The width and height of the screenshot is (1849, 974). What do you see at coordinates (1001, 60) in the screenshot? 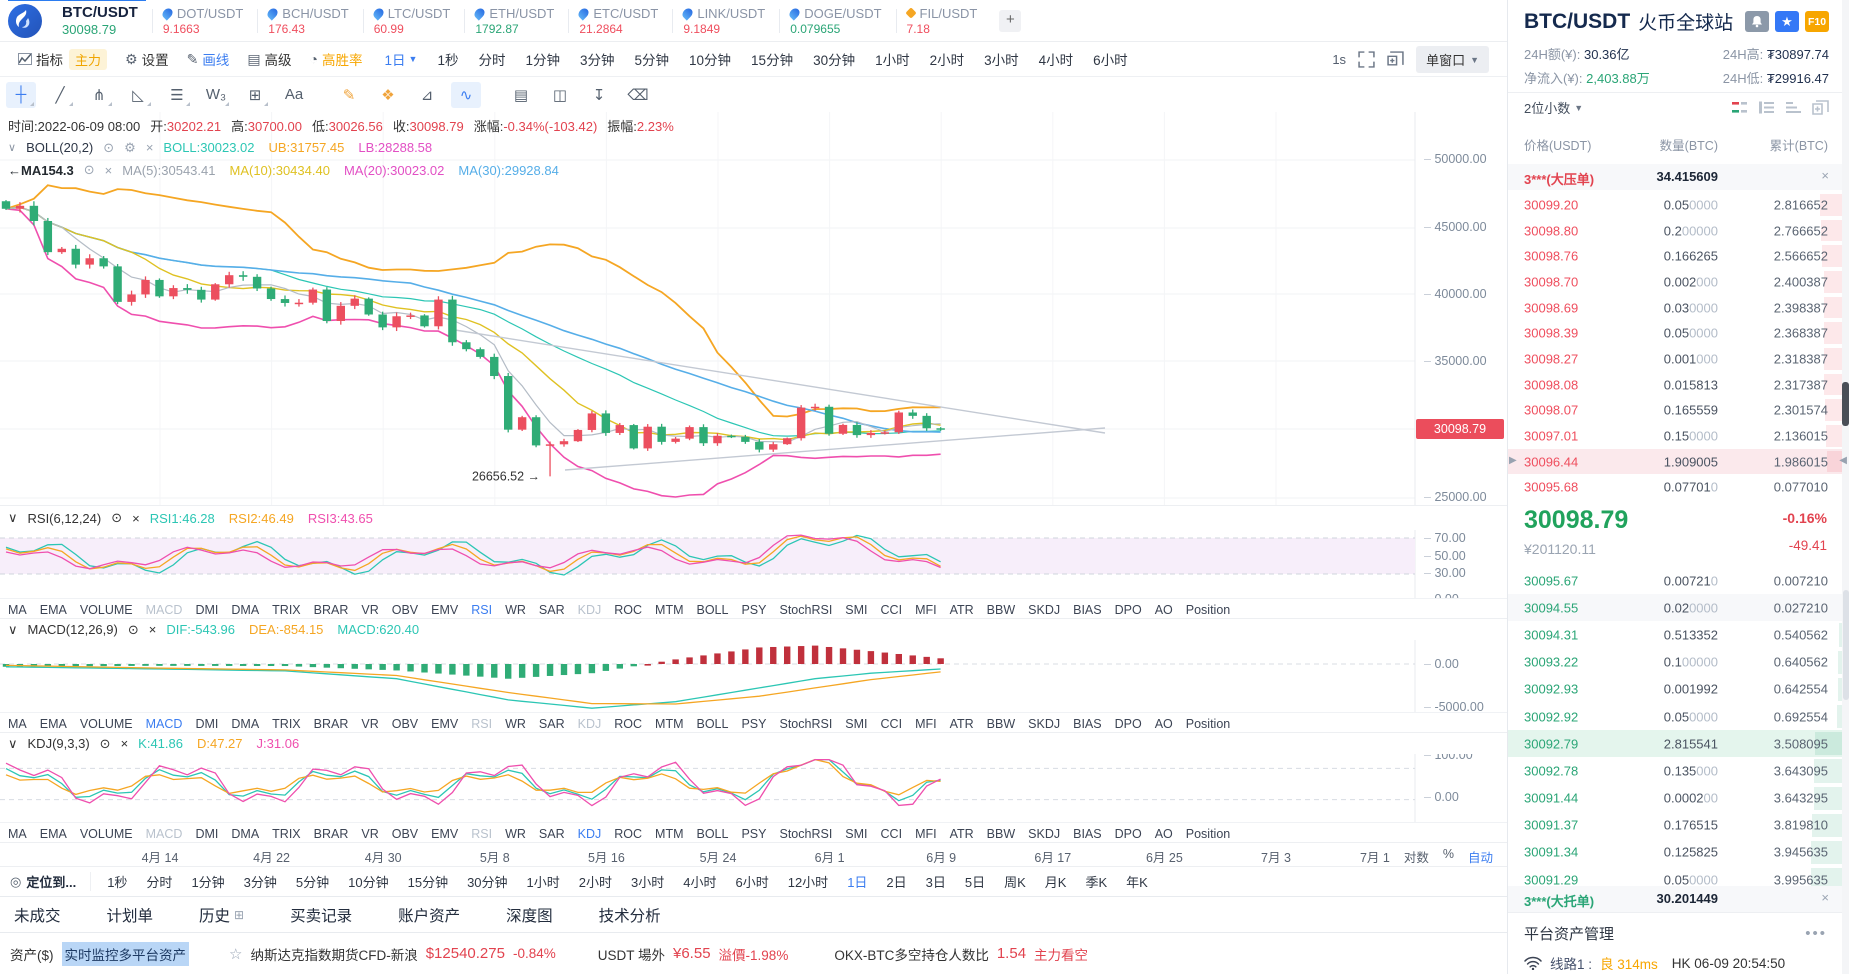
I see `period-3小时: 3小时` at bounding box center [1001, 60].